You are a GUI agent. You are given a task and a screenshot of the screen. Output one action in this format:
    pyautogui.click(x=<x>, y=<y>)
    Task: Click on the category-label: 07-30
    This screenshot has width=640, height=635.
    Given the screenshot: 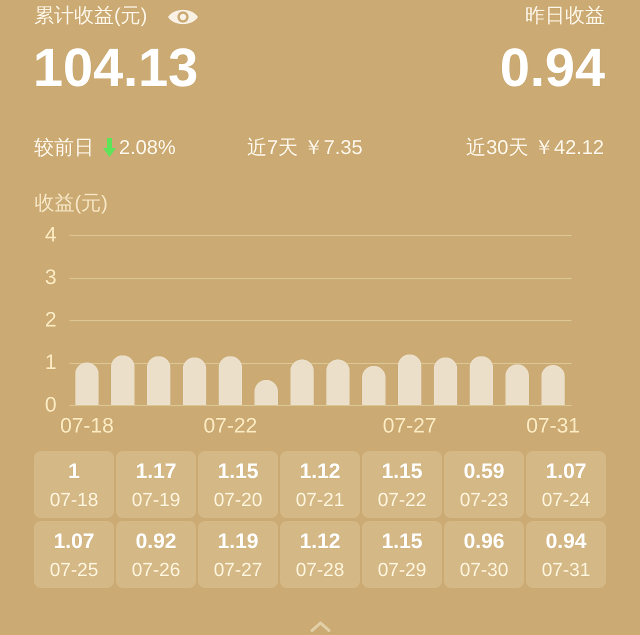 What is the action you would take?
    pyautogui.click(x=484, y=570)
    